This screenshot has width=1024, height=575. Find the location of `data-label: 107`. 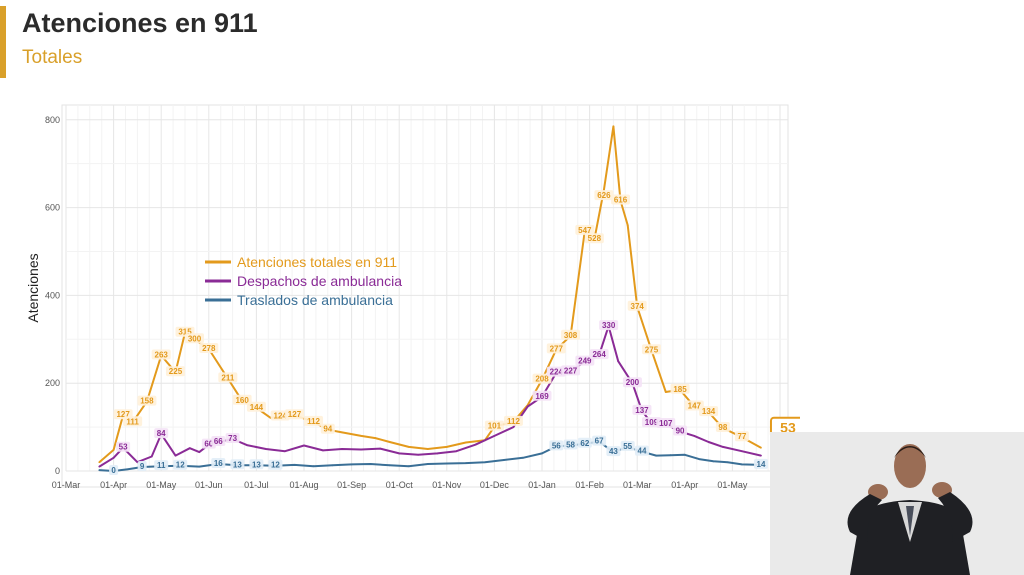

data-label: 107 is located at coordinates (666, 423).